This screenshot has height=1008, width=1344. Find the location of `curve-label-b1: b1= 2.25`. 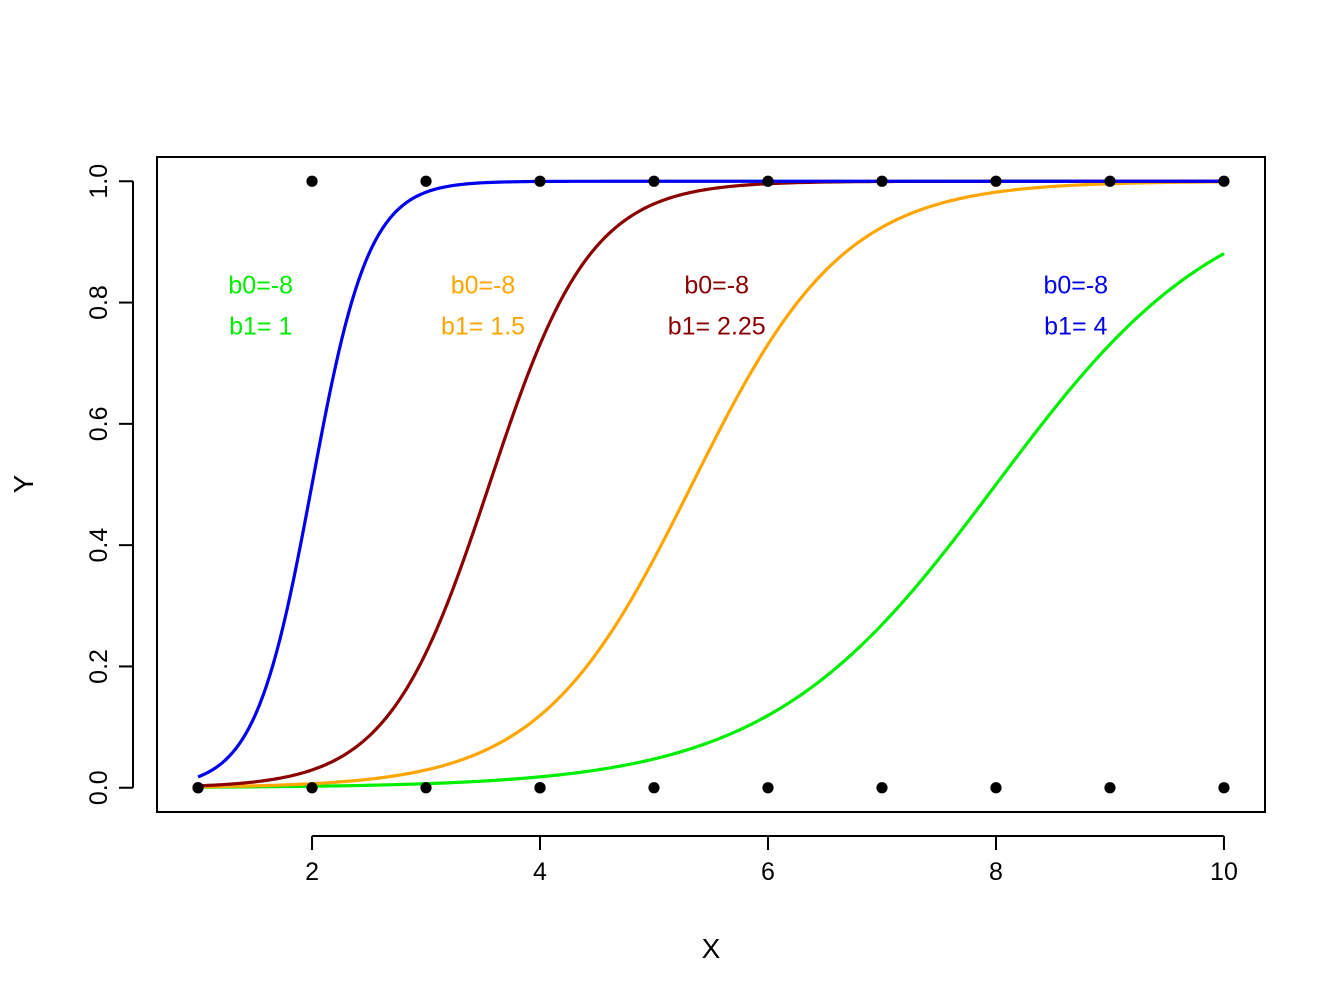

curve-label-b1: b1= 2.25 is located at coordinates (717, 327).